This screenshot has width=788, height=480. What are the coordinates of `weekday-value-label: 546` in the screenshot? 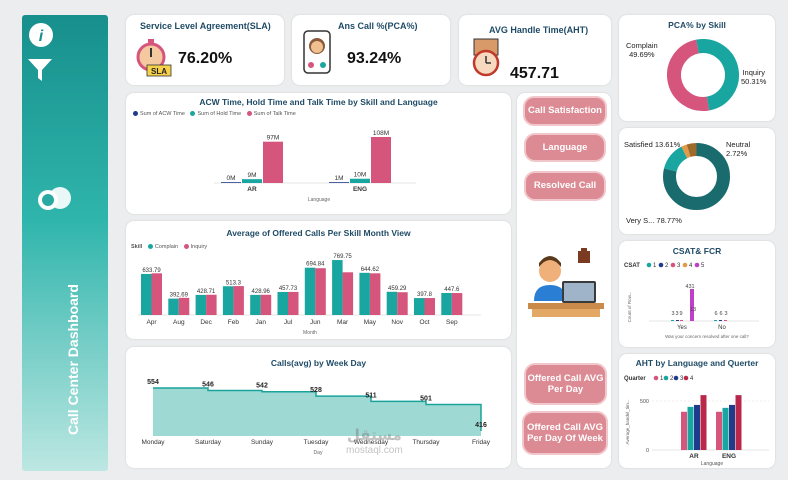 It's located at (208, 384).